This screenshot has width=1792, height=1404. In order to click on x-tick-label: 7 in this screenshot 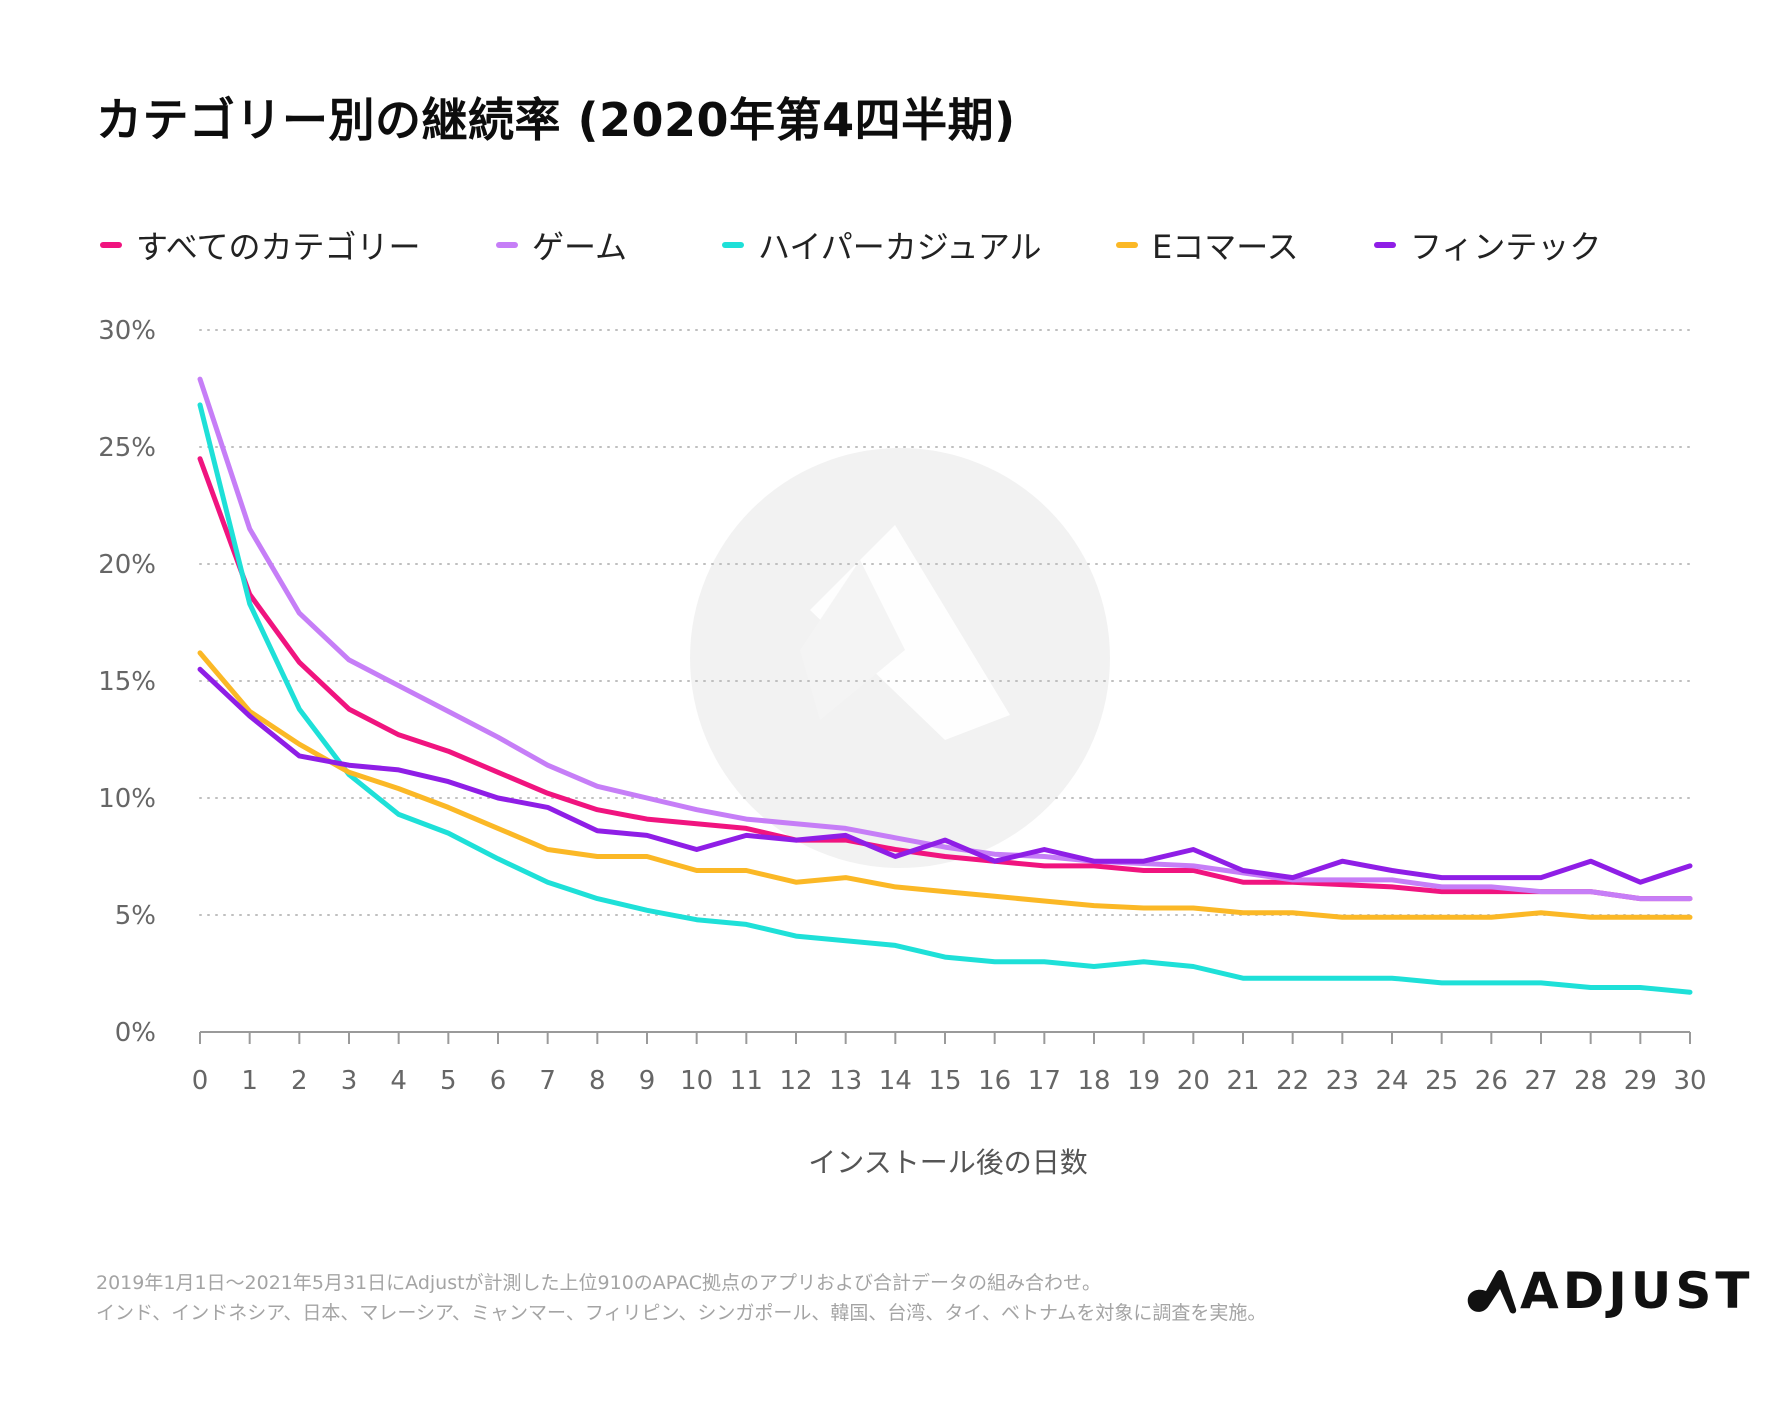, I will do `click(547, 1081)`.